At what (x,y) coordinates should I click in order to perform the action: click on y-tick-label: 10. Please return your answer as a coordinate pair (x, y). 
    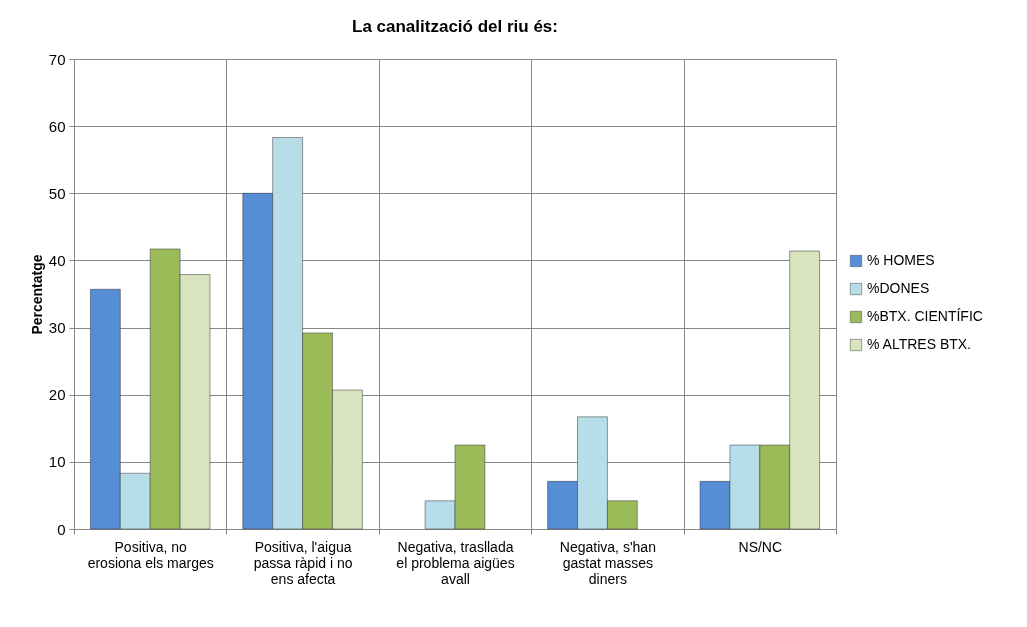
    Looking at the image, I should click on (57, 462).